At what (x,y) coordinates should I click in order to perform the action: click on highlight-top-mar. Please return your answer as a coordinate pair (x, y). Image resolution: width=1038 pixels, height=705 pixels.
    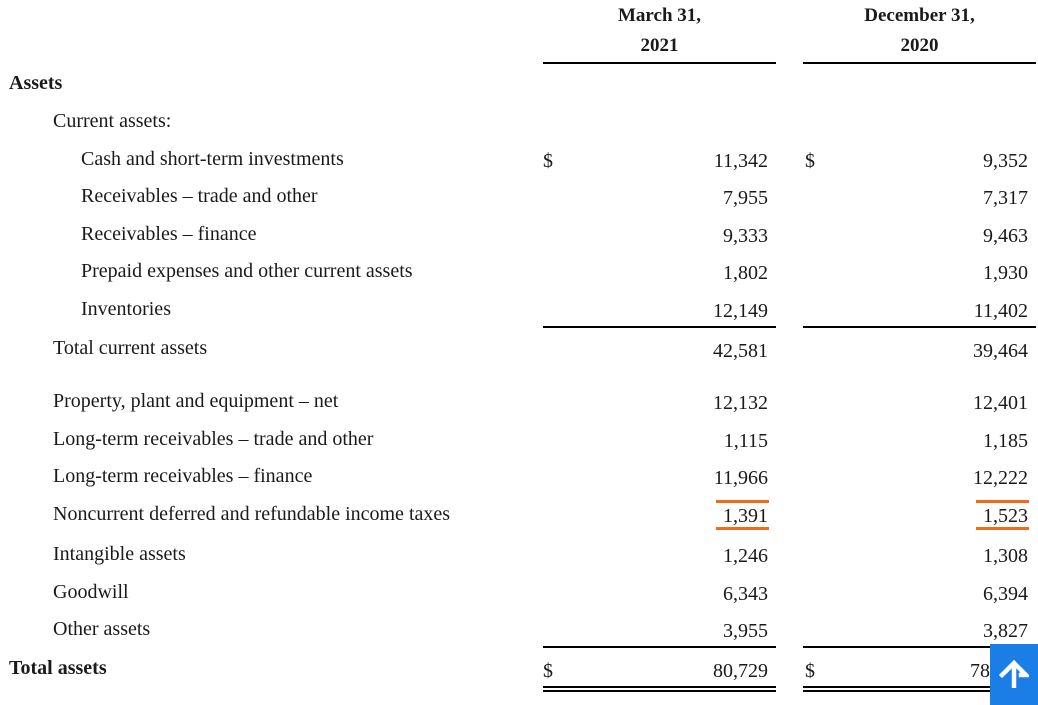
    Looking at the image, I should click on (742, 501).